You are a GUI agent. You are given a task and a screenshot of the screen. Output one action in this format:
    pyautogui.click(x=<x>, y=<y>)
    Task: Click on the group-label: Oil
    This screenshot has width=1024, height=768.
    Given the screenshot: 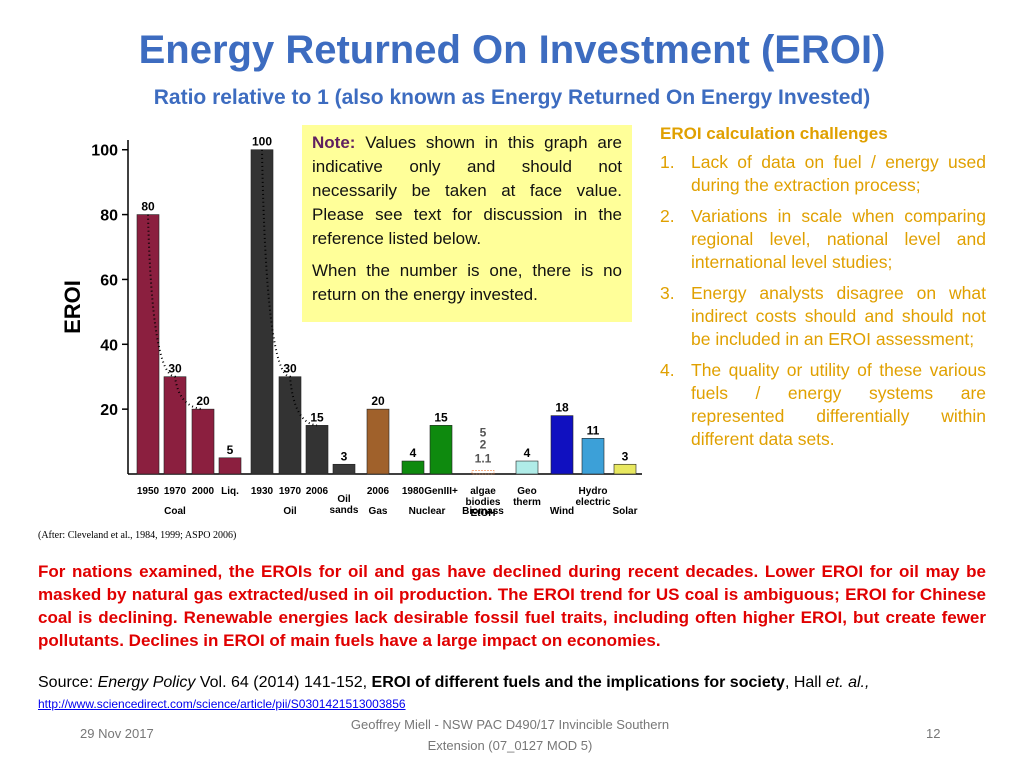 What is the action you would take?
    pyautogui.click(x=290, y=511)
    